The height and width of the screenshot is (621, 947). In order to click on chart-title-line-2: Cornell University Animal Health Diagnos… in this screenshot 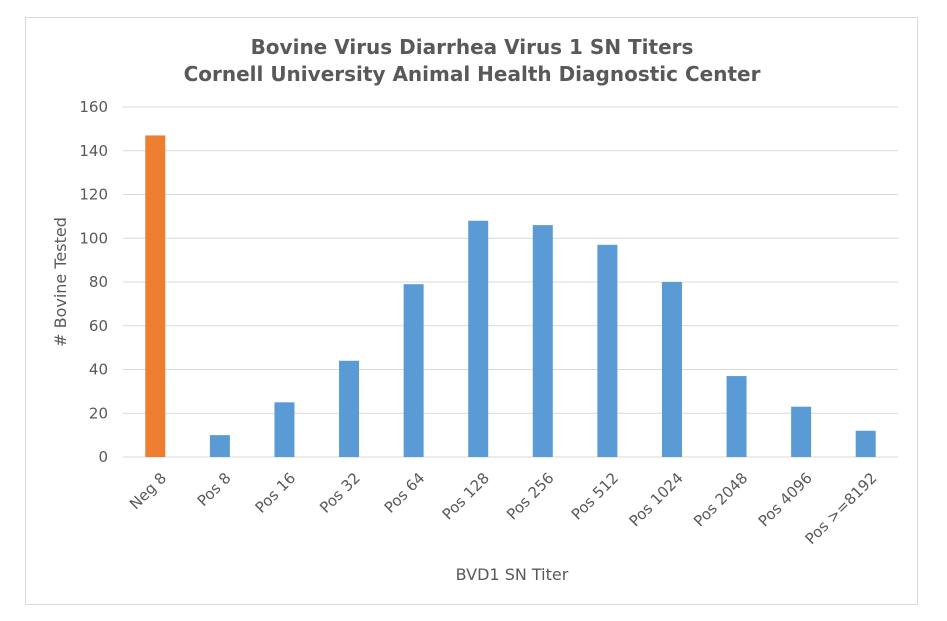, I will do `click(472, 74)`.